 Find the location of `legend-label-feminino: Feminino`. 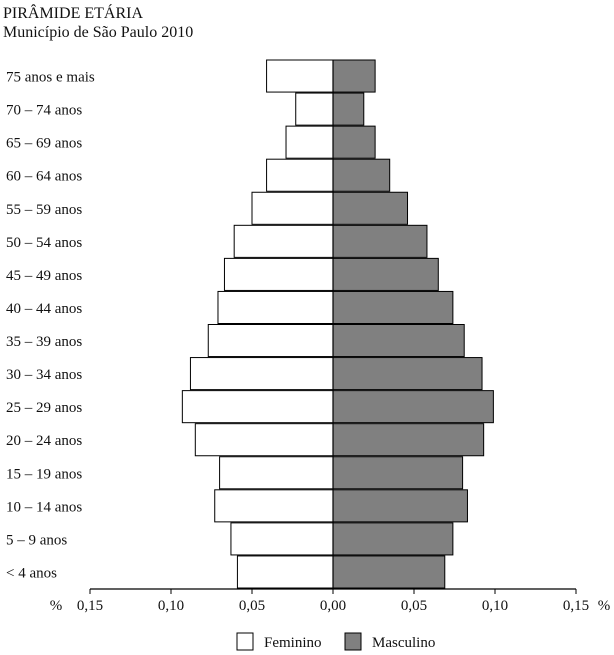

legend-label-feminino: Feminino is located at coordinates (293, 643).